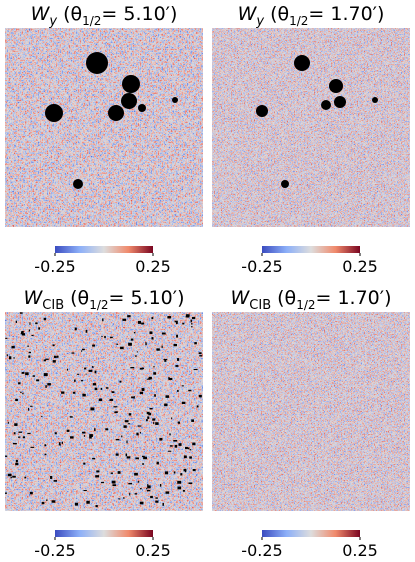 The height and width of the screenshot is (562, 415). What do you see at coordinates (98, 305) in the screenshot?
I see `title-theta-subscript: 1/2` at bounding box center [98, 305].